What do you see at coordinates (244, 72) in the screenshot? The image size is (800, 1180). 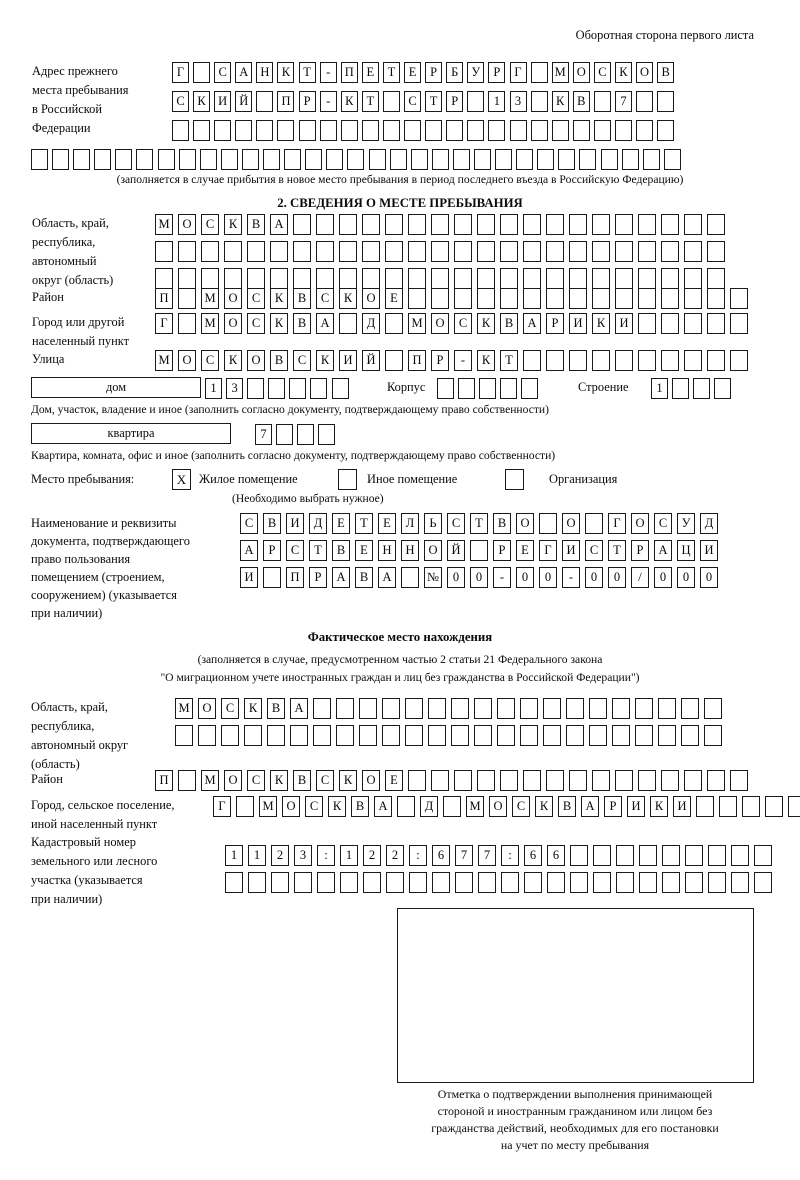 I see `prev-address-1-cell-3: А` at bounding box center [244, 72].